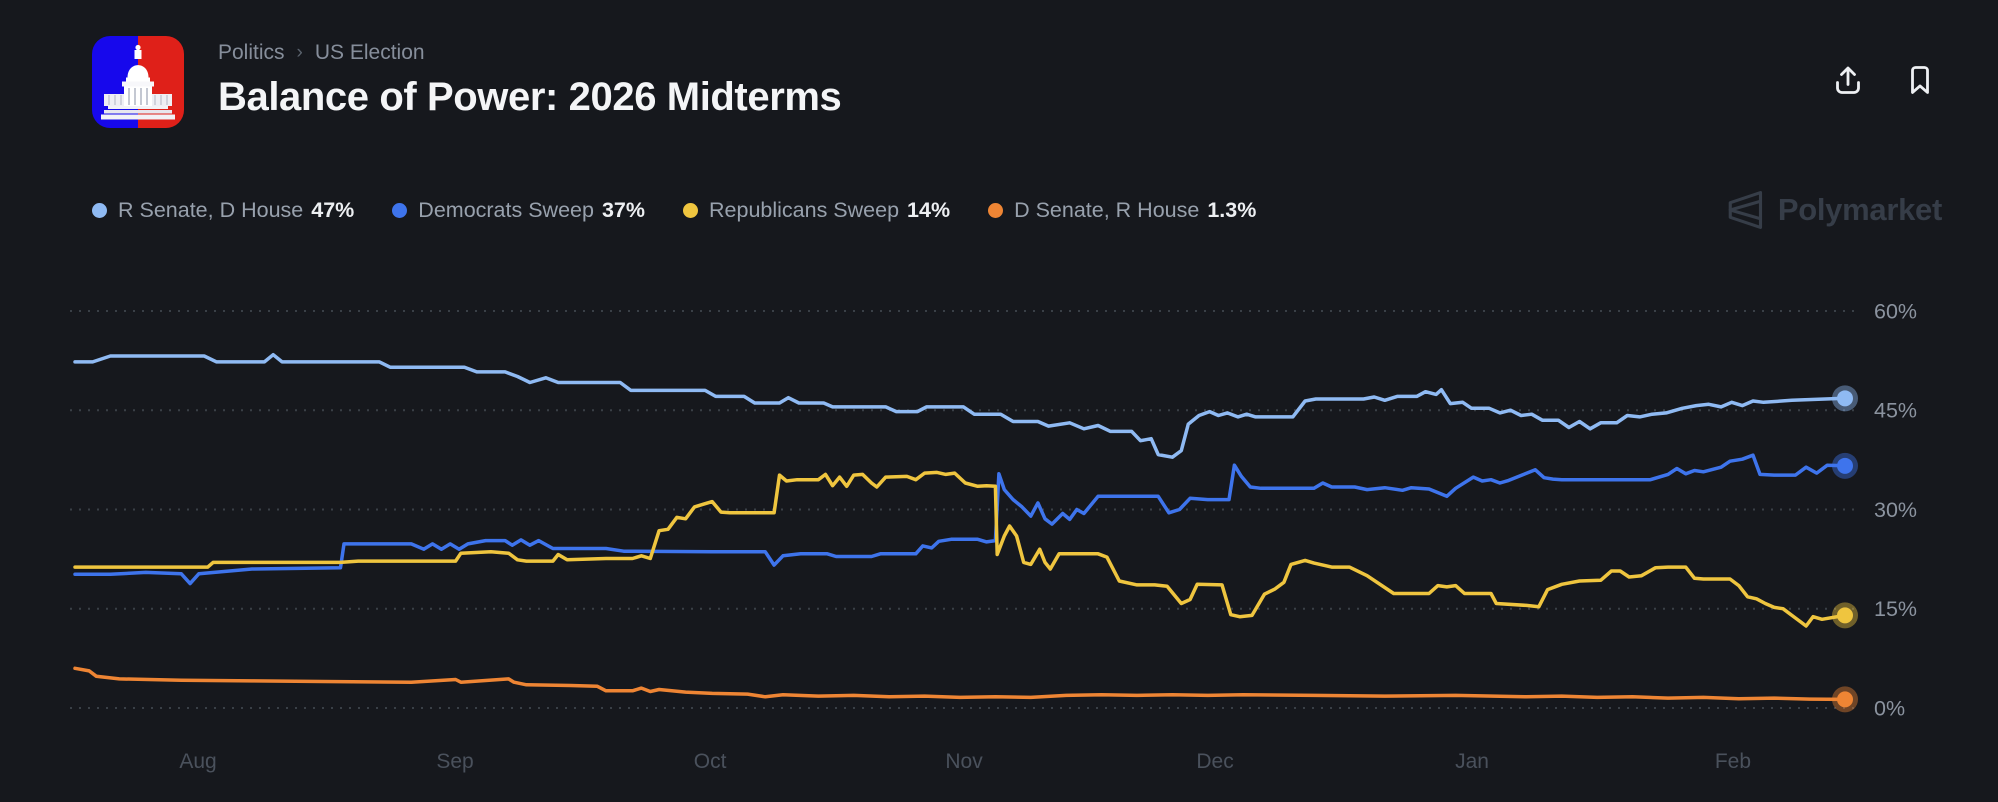 Image resolution: width=1998 pixels, height=802 pixels. I want to click on bookmark-button, so click(1920, 80).